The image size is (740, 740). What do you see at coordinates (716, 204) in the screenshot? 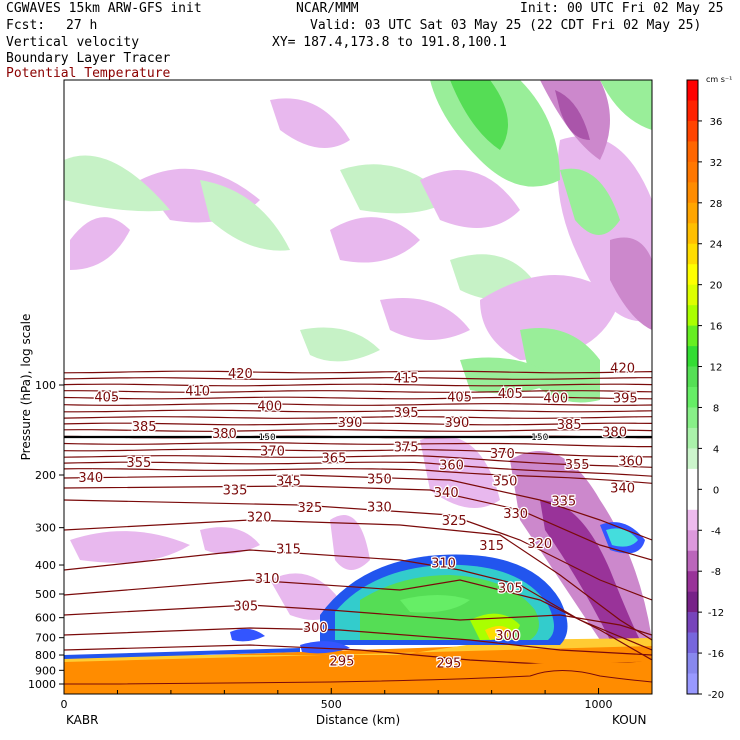
I see `colorbar-label: 28` at bounding box center [716, 204].